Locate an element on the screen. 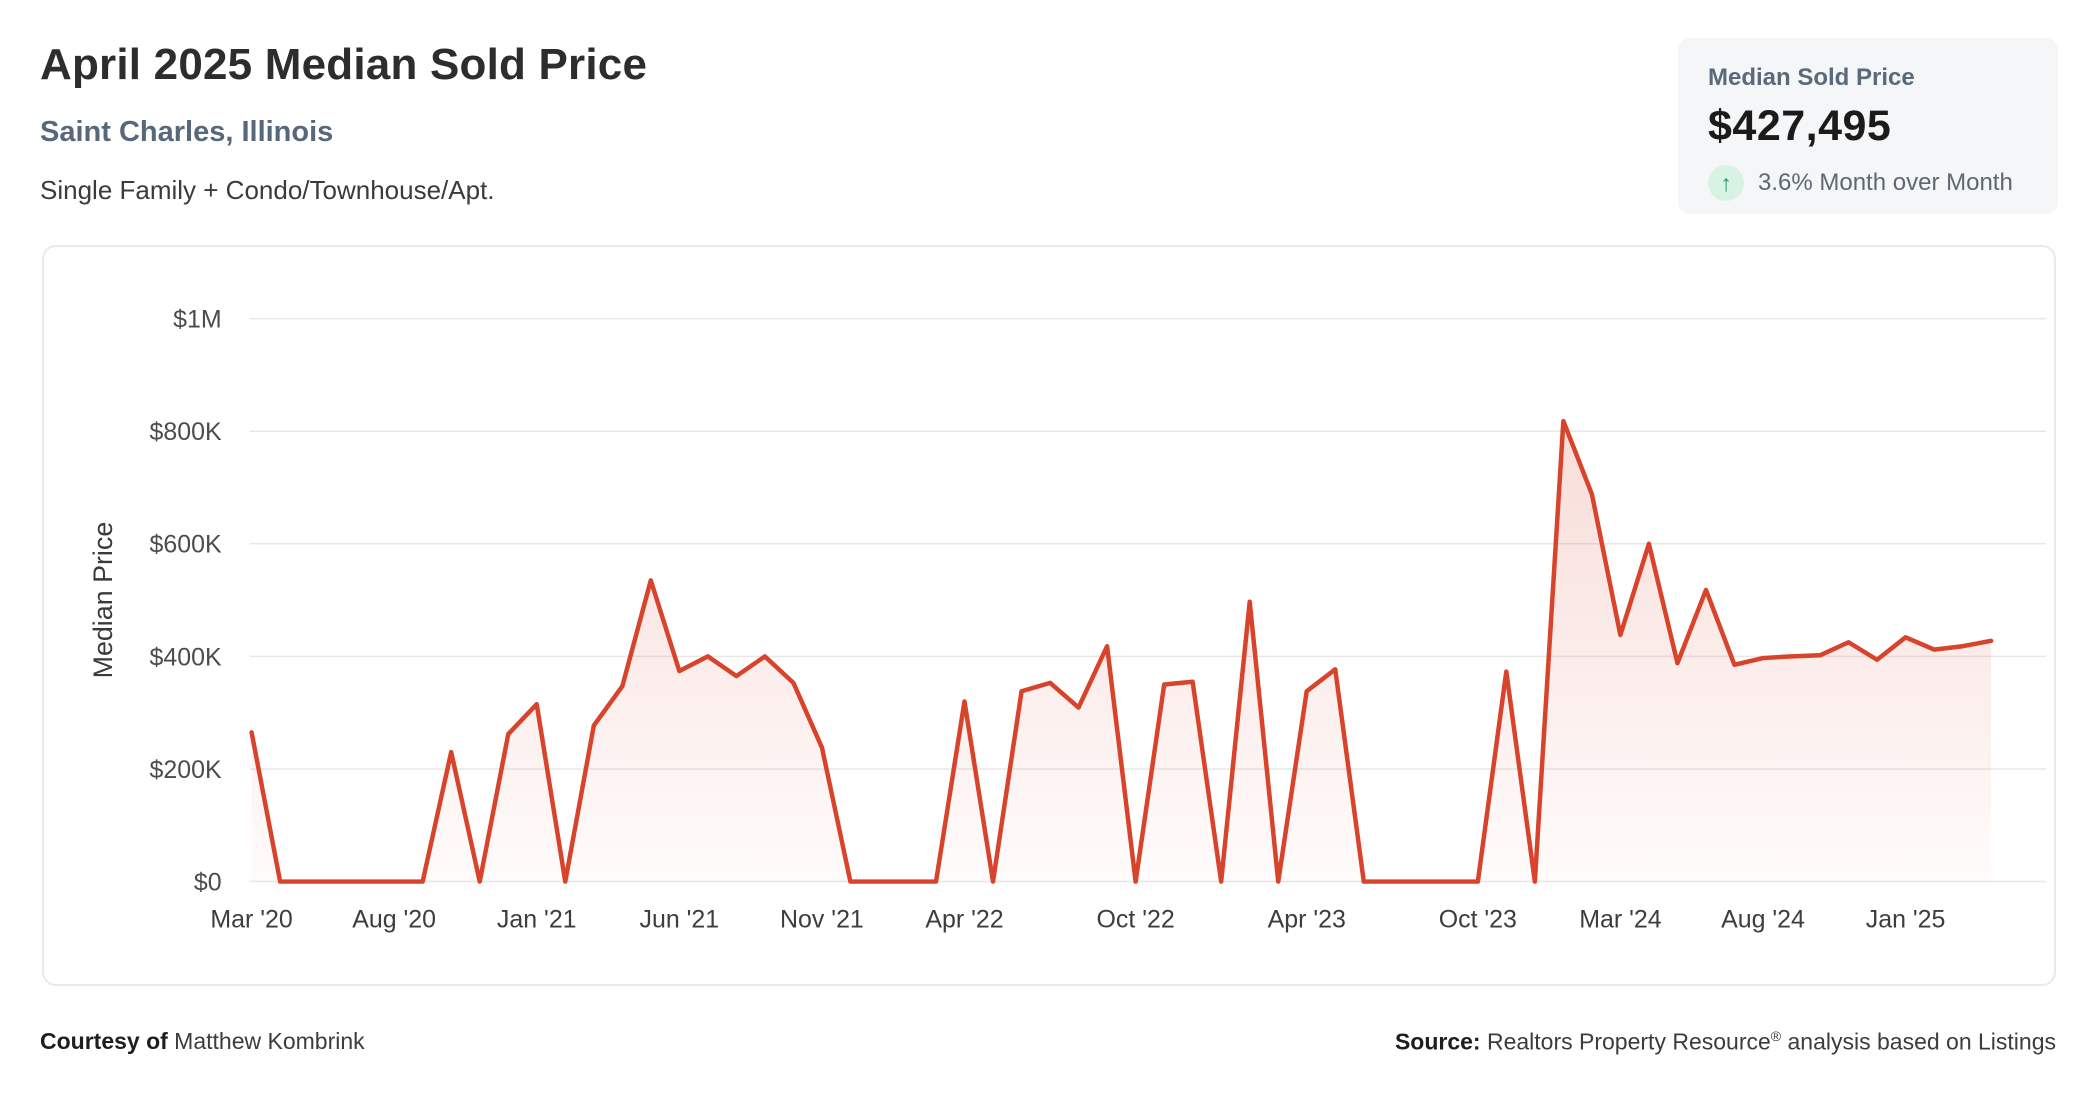  page-title: April 2025 Median Sold Price is located at coordinates (344, 64).